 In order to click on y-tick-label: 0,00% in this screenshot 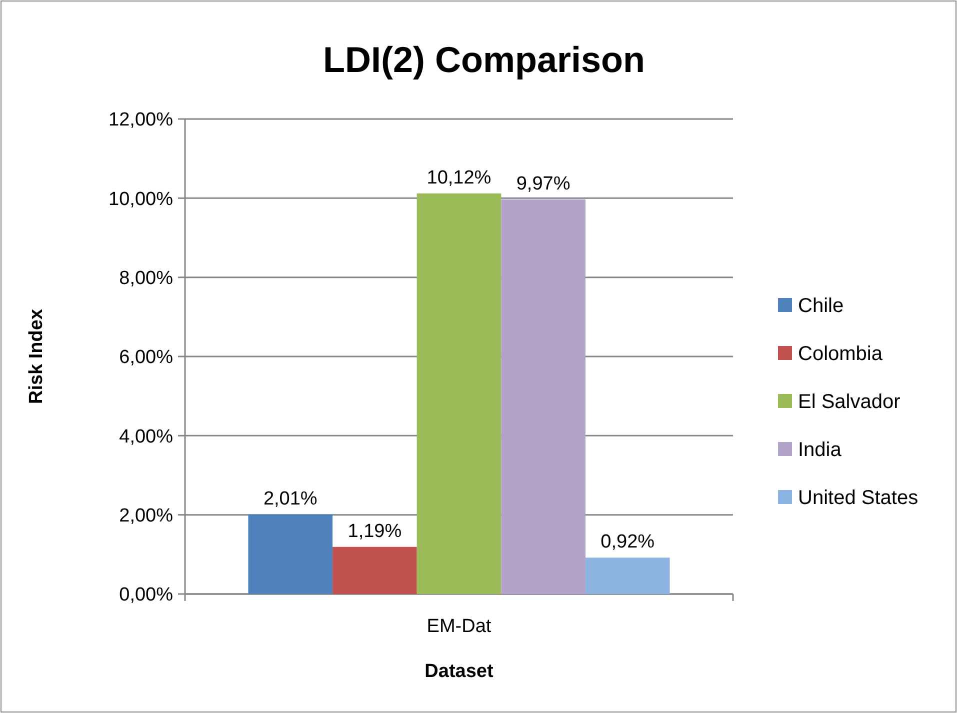, I will do `click(146, 595)`.